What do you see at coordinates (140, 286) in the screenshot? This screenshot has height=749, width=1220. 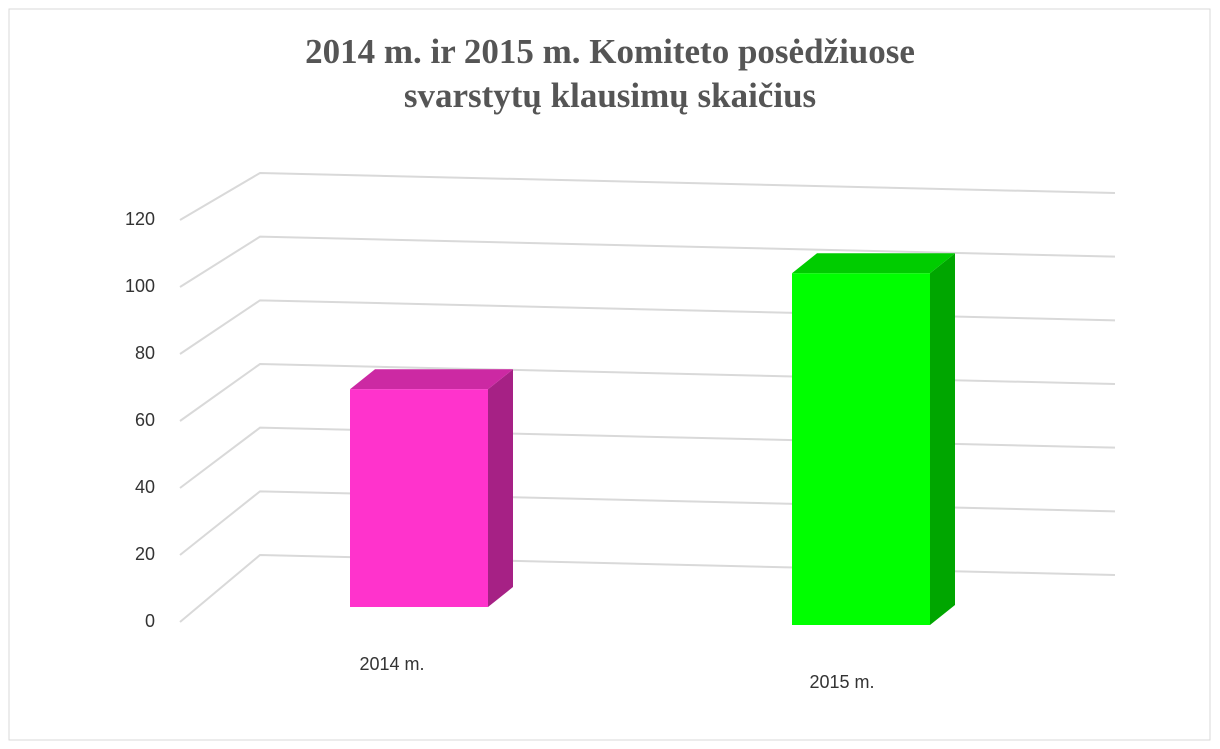 I see `y-tick-label: 100` at bounding box center [140, 286].